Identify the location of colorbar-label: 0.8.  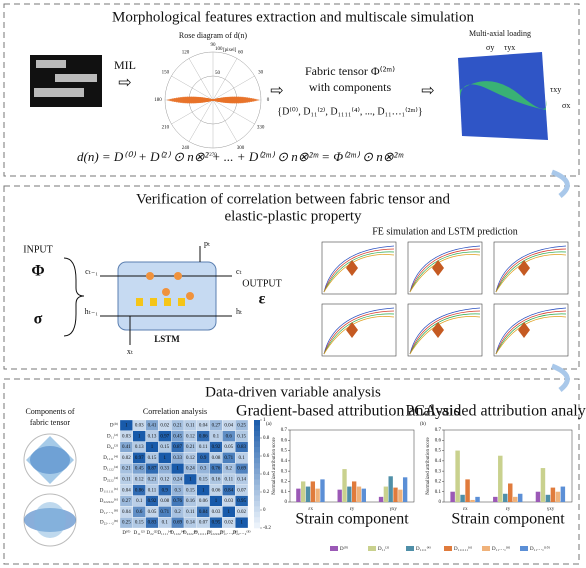
(266, 438).